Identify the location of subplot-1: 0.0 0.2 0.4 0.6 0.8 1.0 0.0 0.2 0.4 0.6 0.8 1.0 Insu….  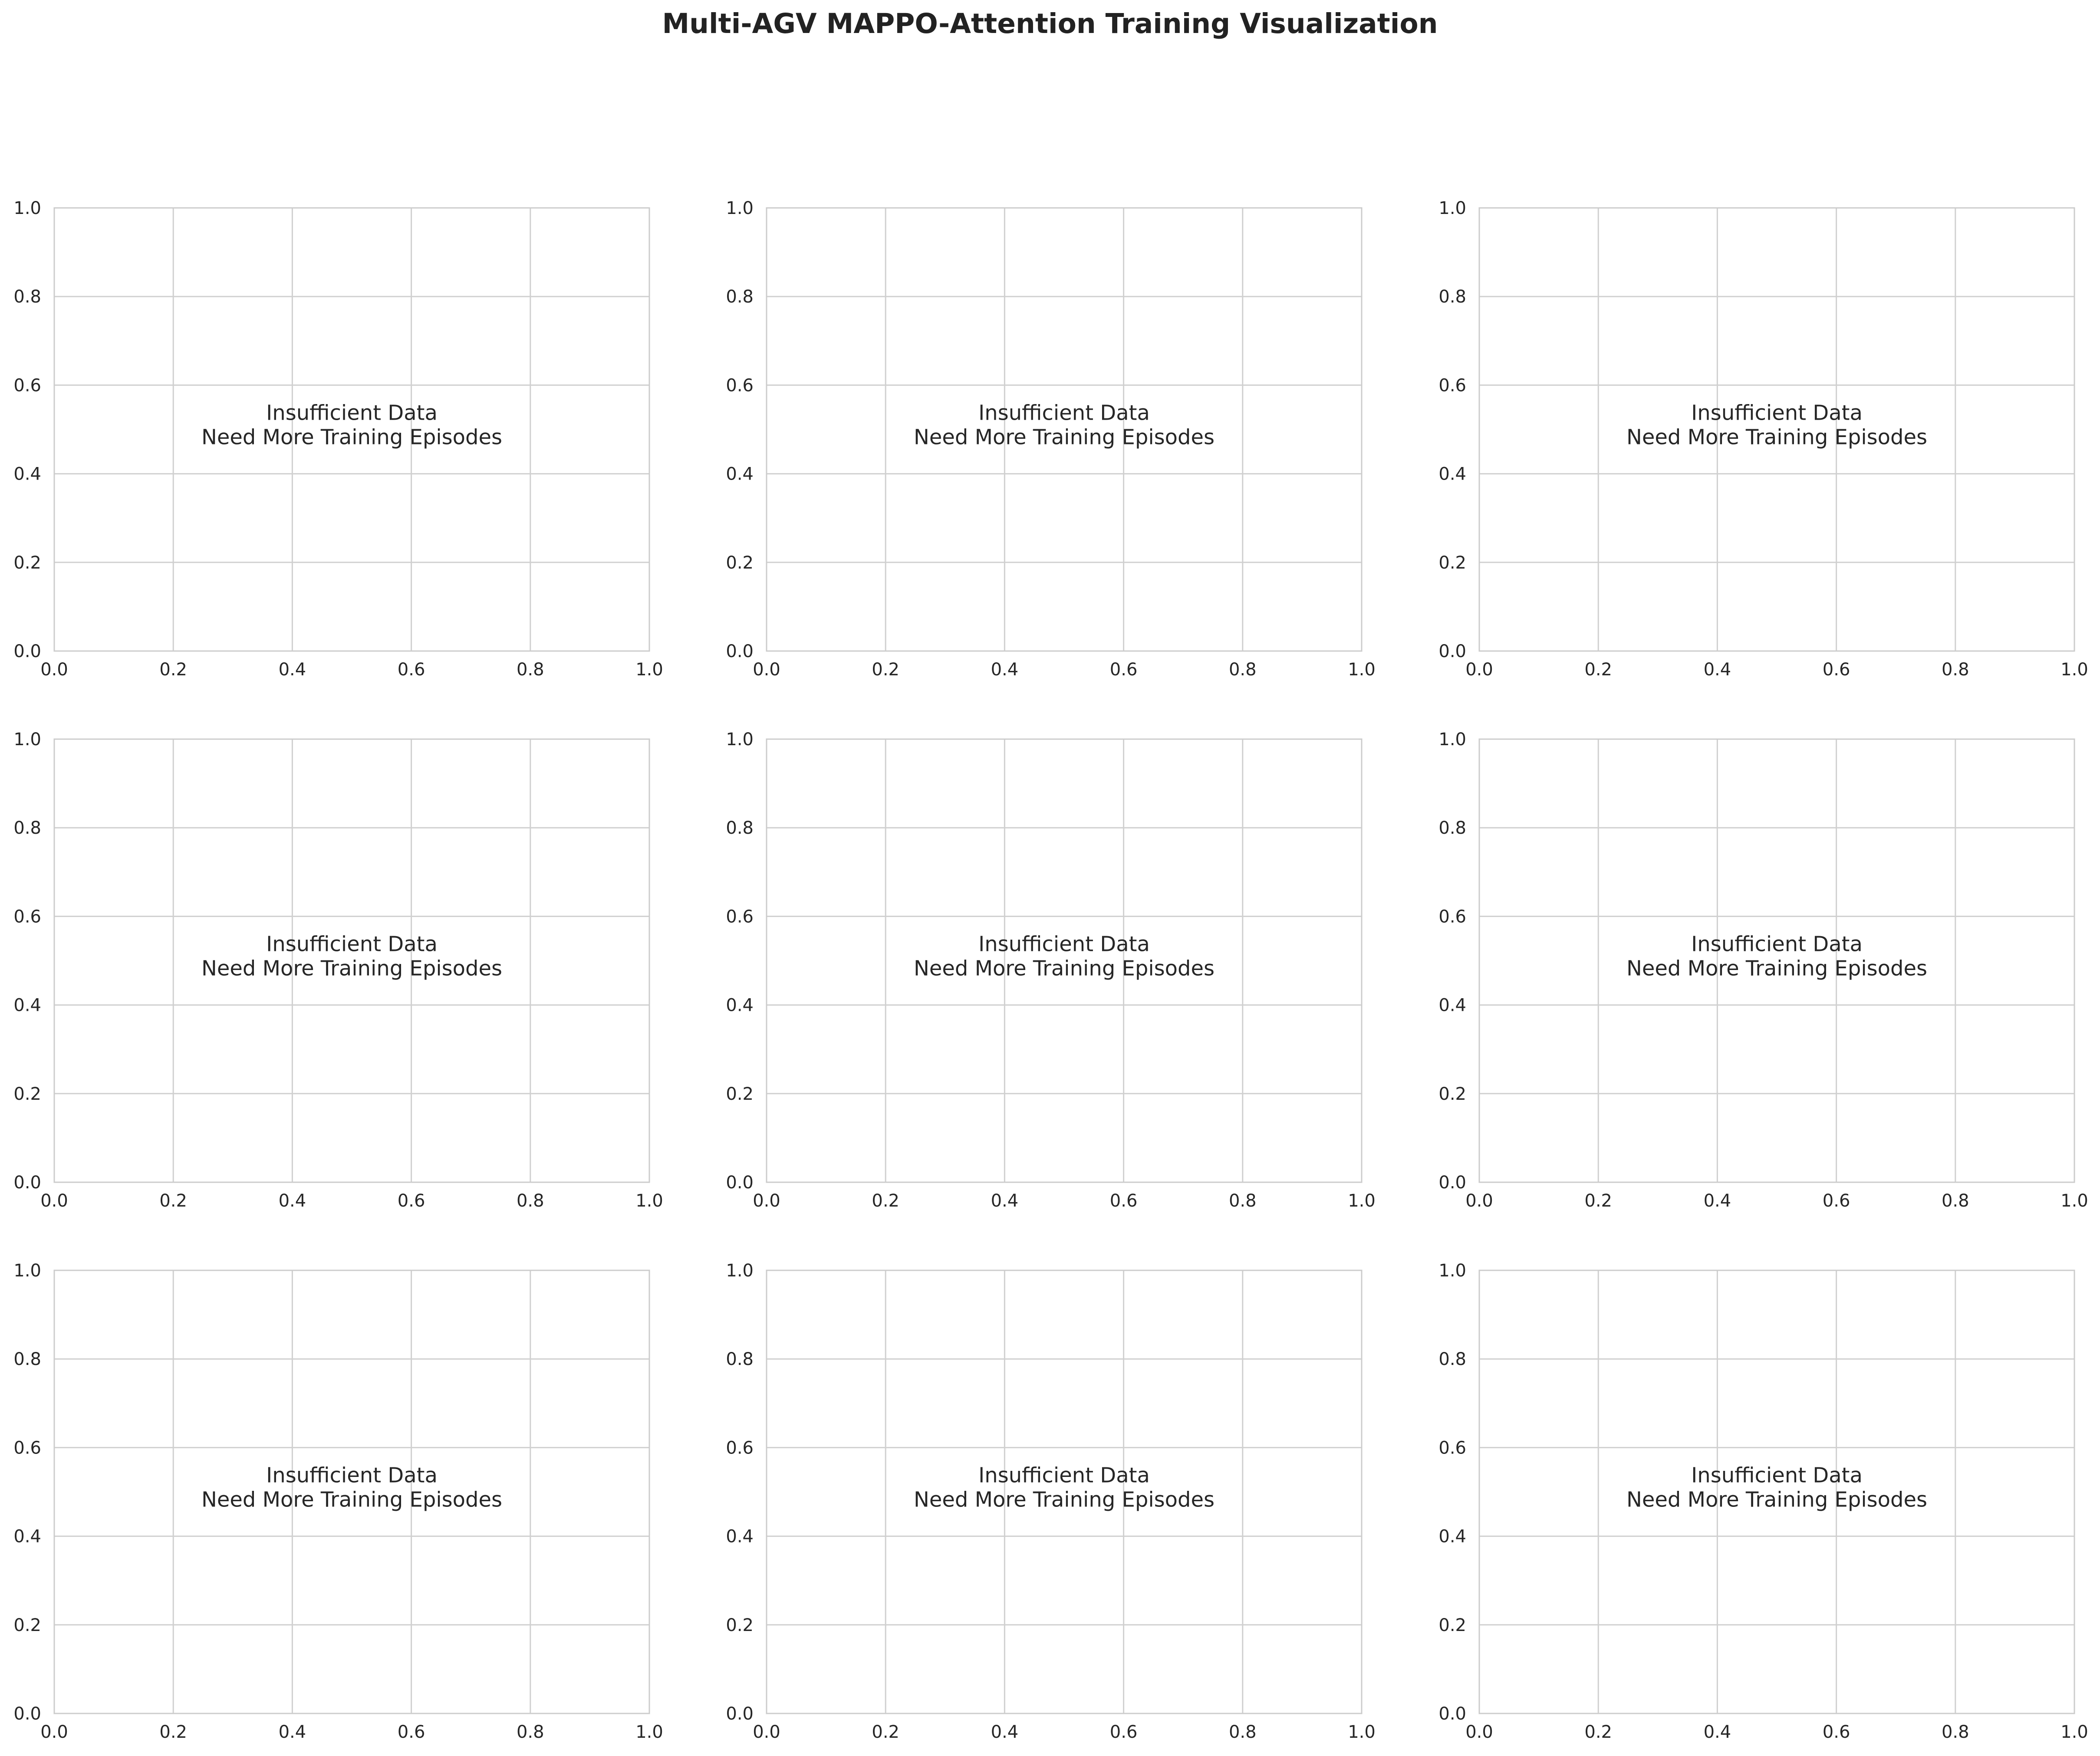
(338, 439).